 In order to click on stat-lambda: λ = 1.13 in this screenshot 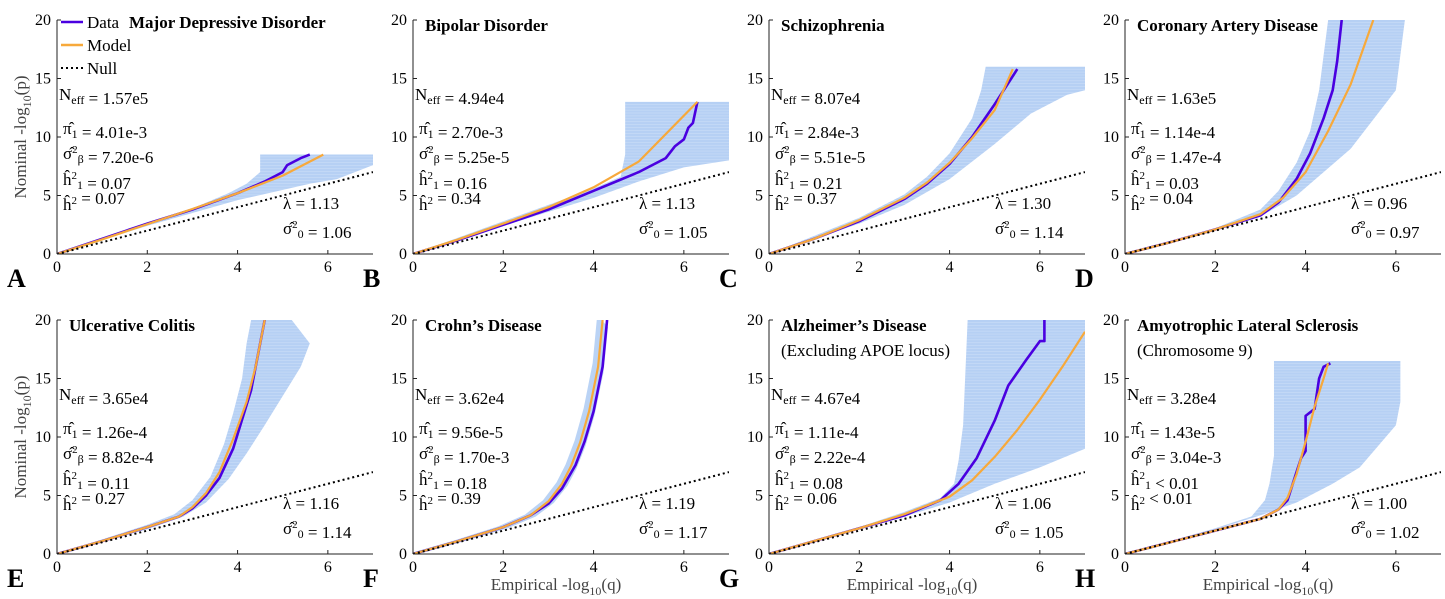, I will do `click(311, 203)`.